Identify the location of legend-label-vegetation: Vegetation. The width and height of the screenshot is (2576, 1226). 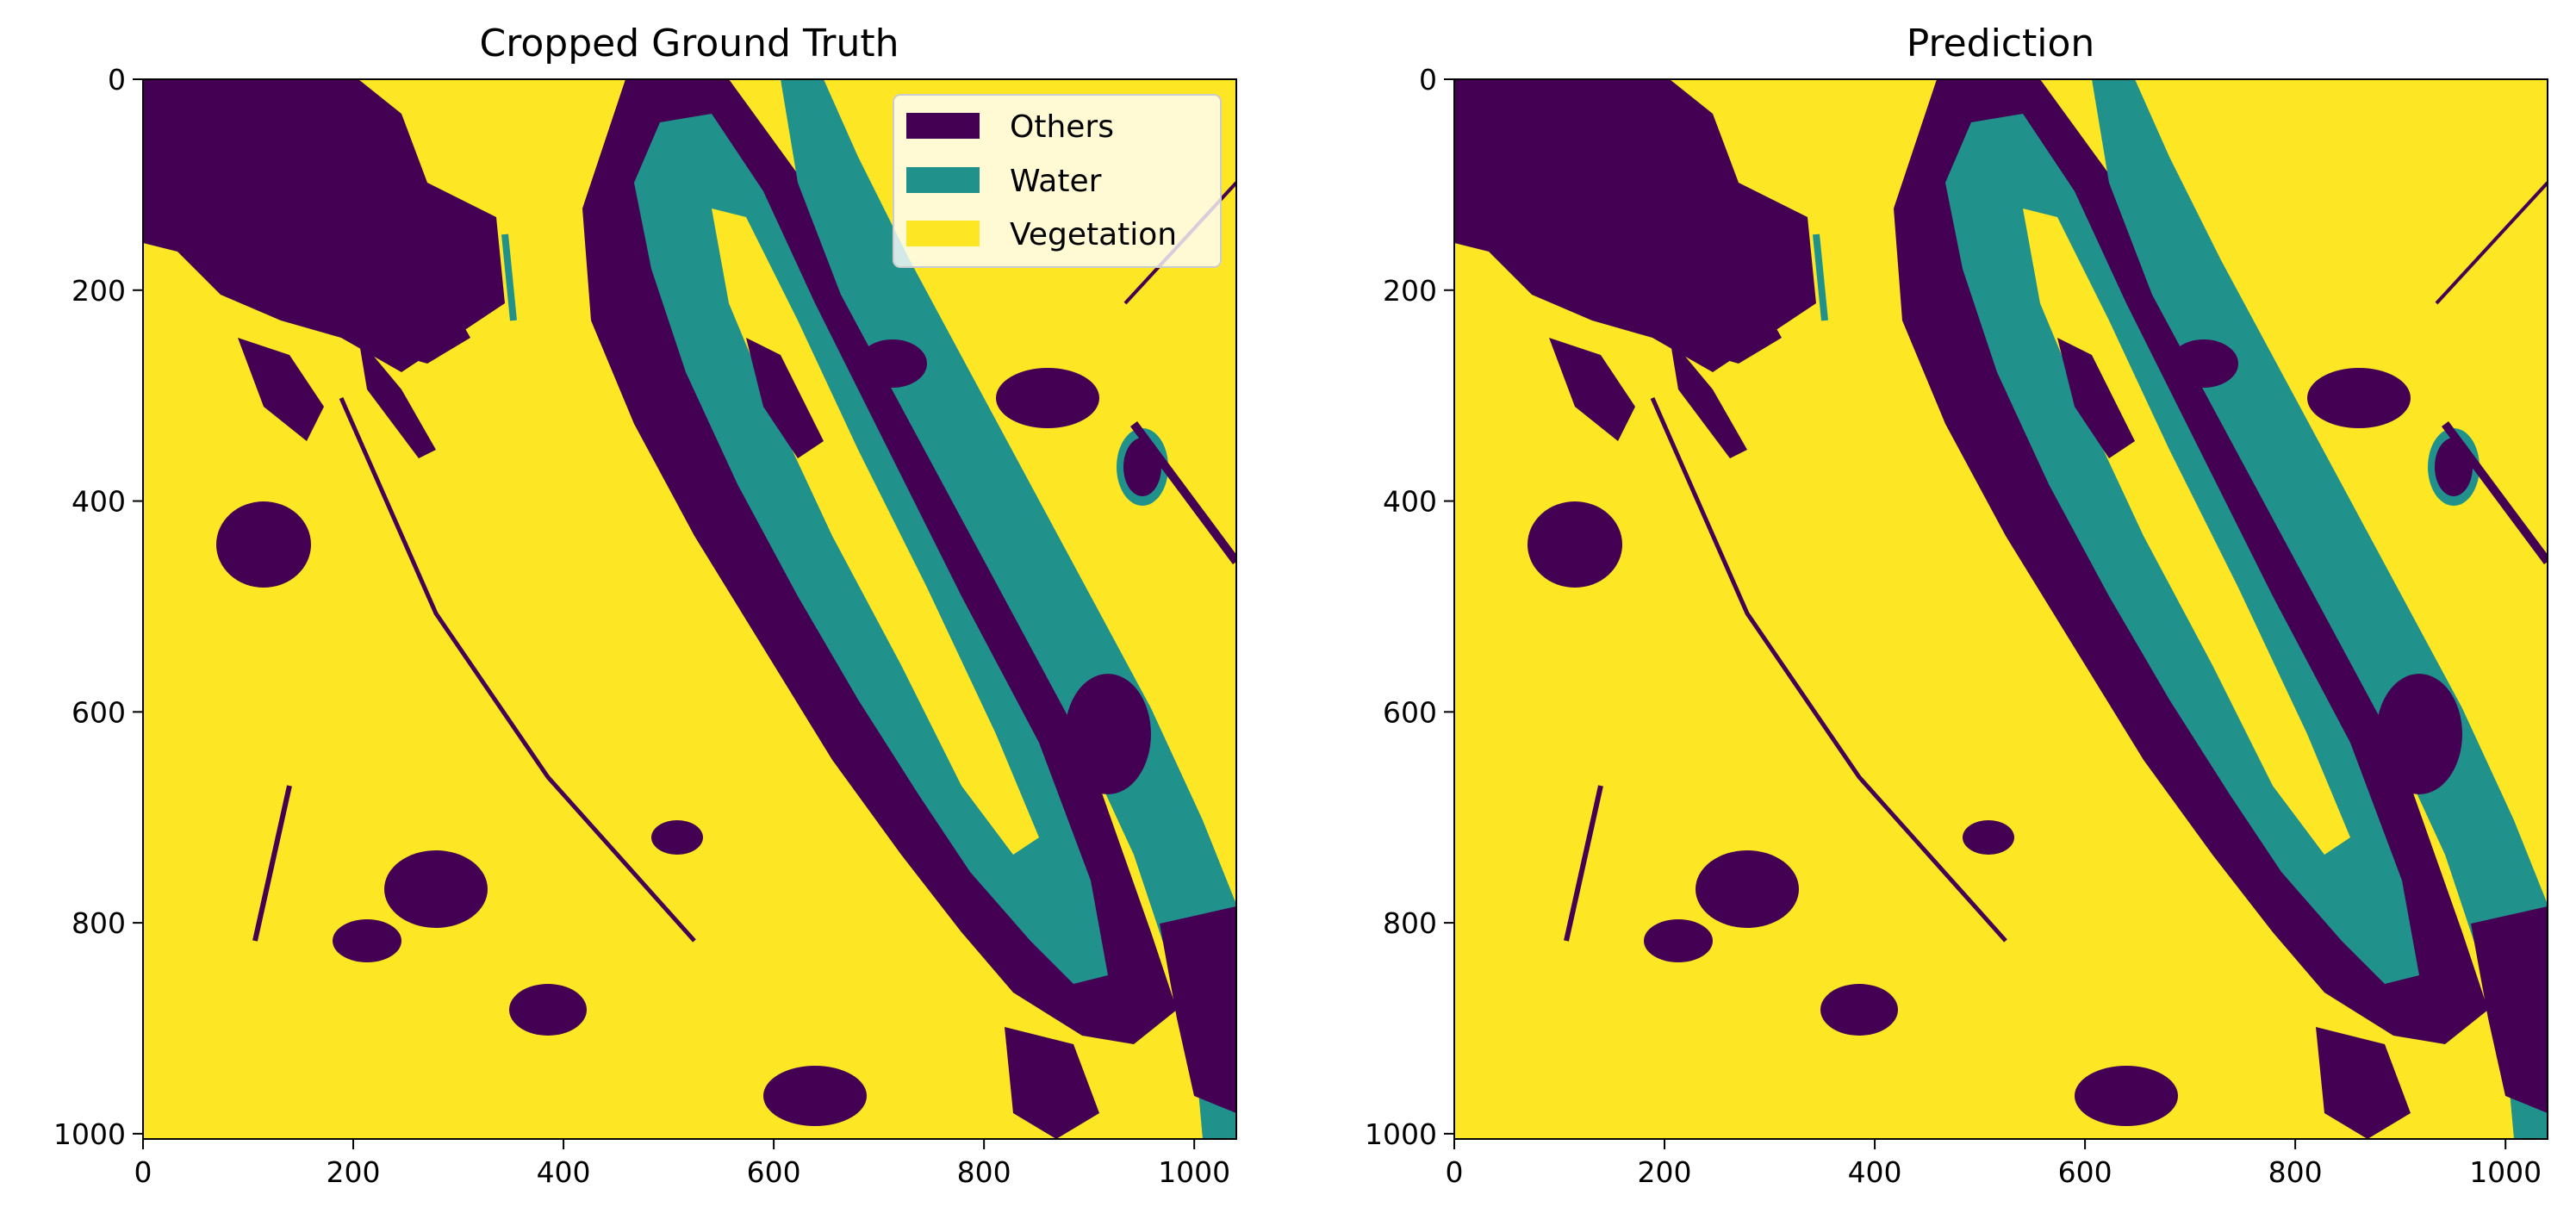
(1094, 234).